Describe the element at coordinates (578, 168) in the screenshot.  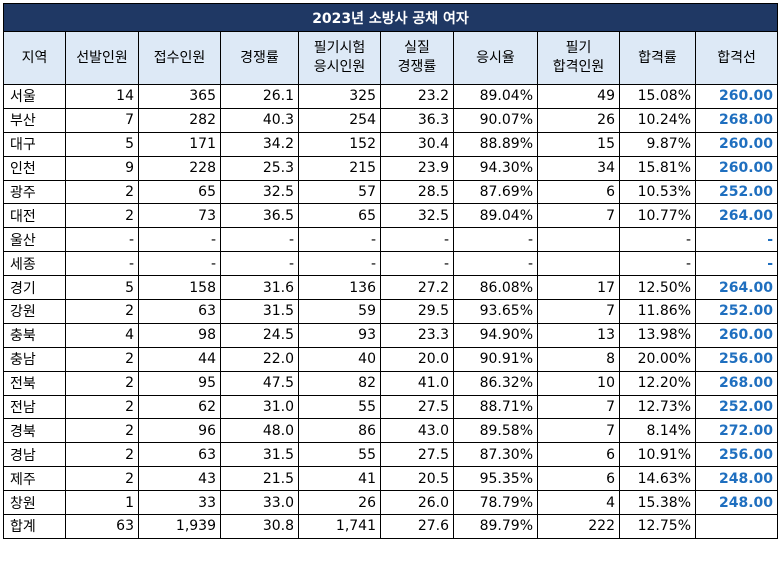
I see `table-cell: 34` at that location.